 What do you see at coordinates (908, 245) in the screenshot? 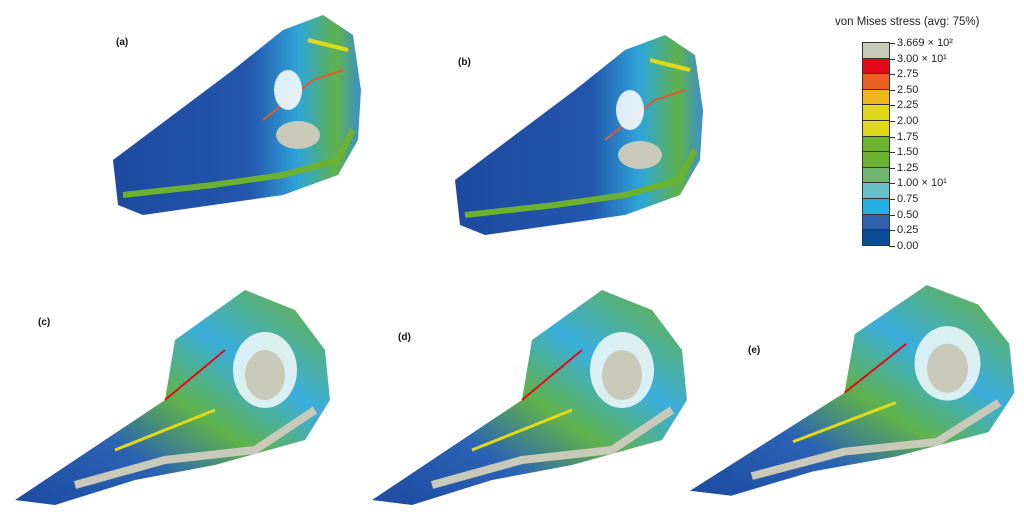
I see `legend-tick-label: 0.00` at bounding box center [908, 245].